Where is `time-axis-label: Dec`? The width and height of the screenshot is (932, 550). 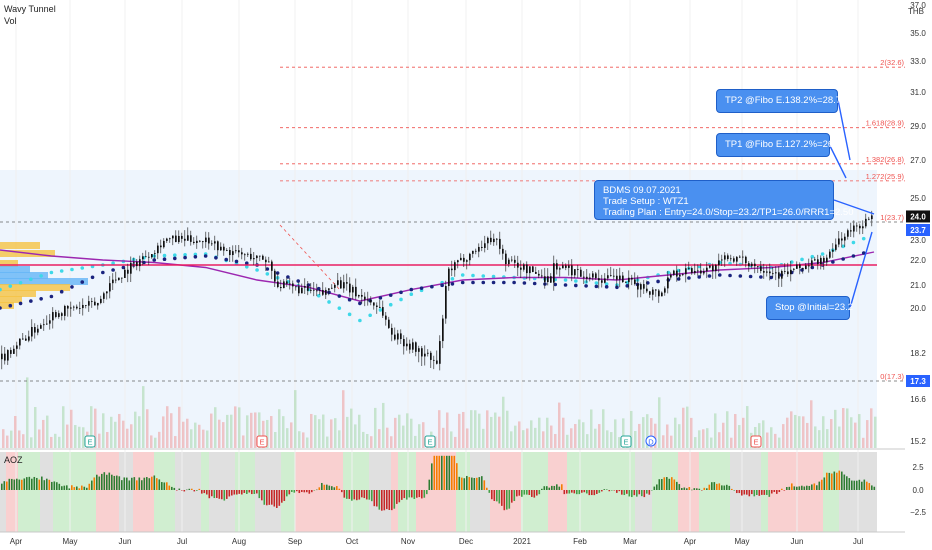
time-axis-label: Dec is located at coordinates (466, 541).